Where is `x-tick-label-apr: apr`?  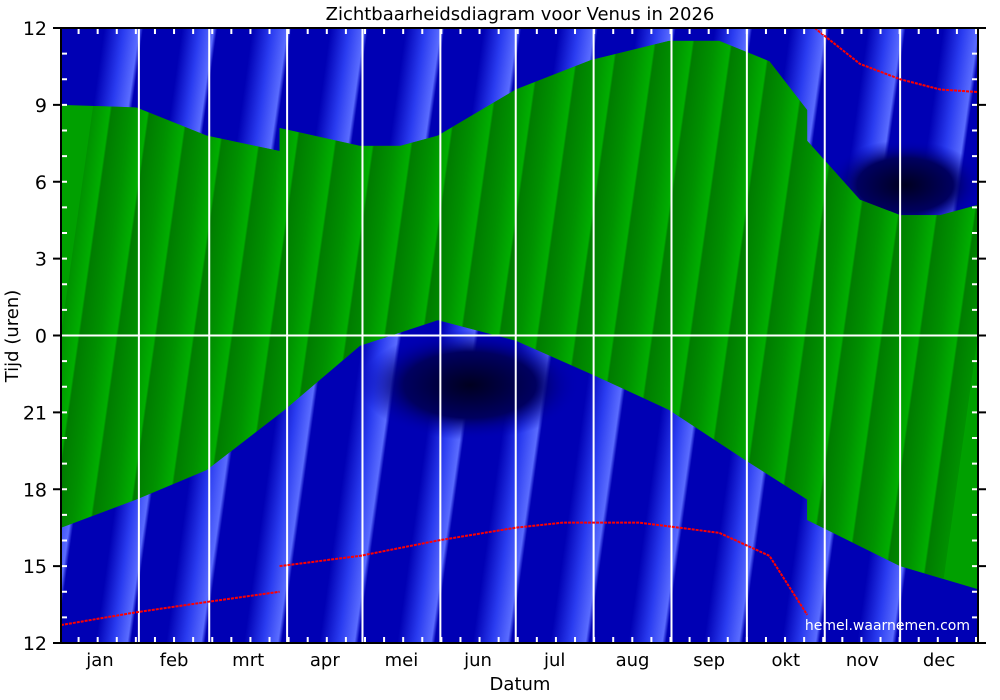 x-tick-label-apr: apr is located at coordinates (325, 660).